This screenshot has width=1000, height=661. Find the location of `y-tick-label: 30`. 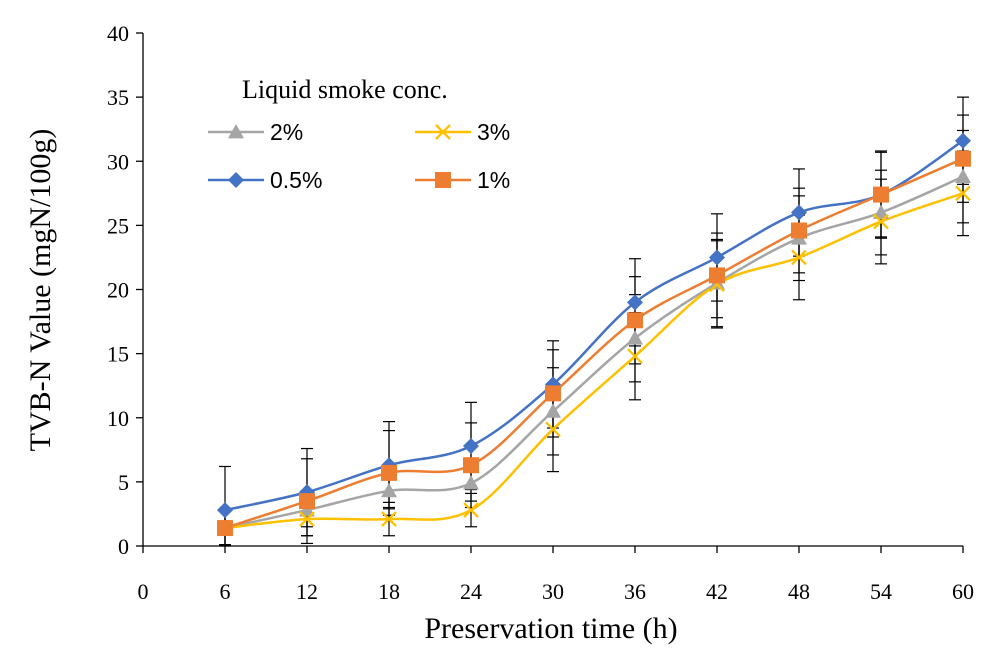

y-tick-label: 30 is located at coordinates (118, 161).